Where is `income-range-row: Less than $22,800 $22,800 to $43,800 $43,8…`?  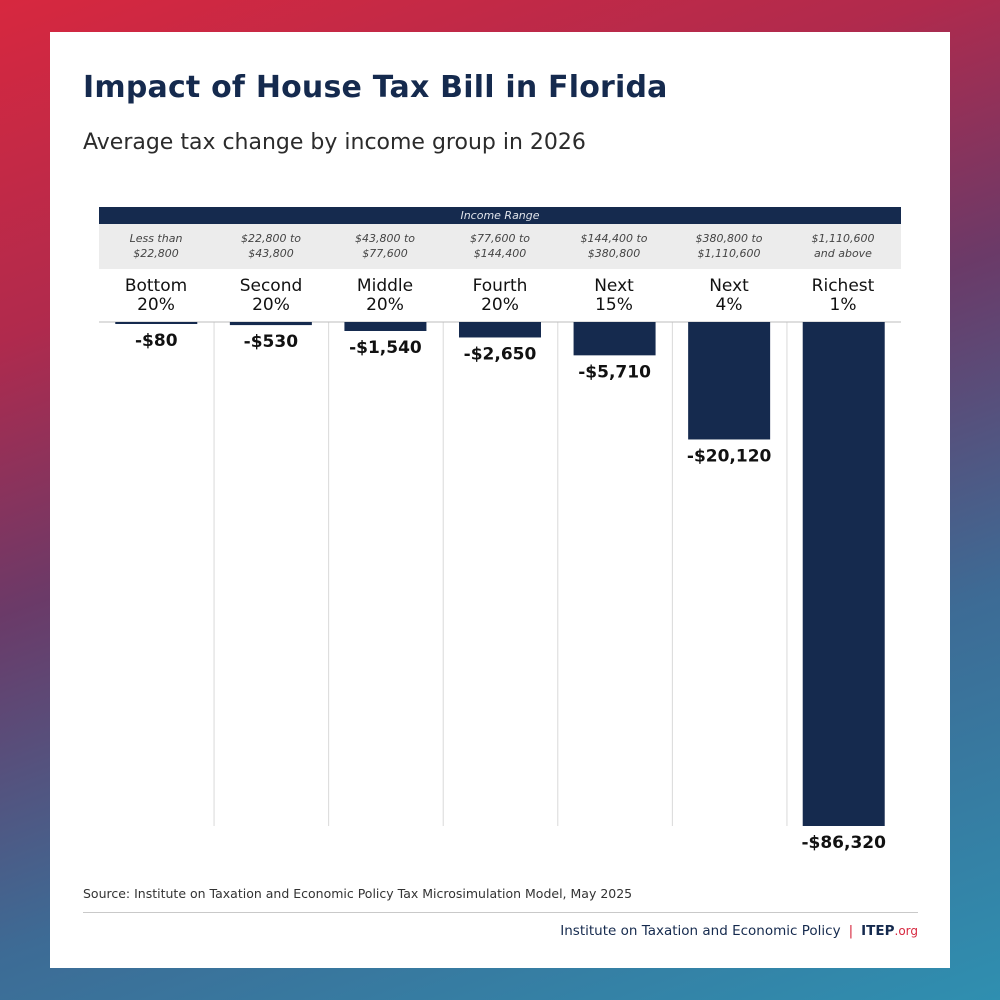 income-range-row: Less than $22,800 $22,800 to $43,800 $43,8… is located at coordinates (500, 246).